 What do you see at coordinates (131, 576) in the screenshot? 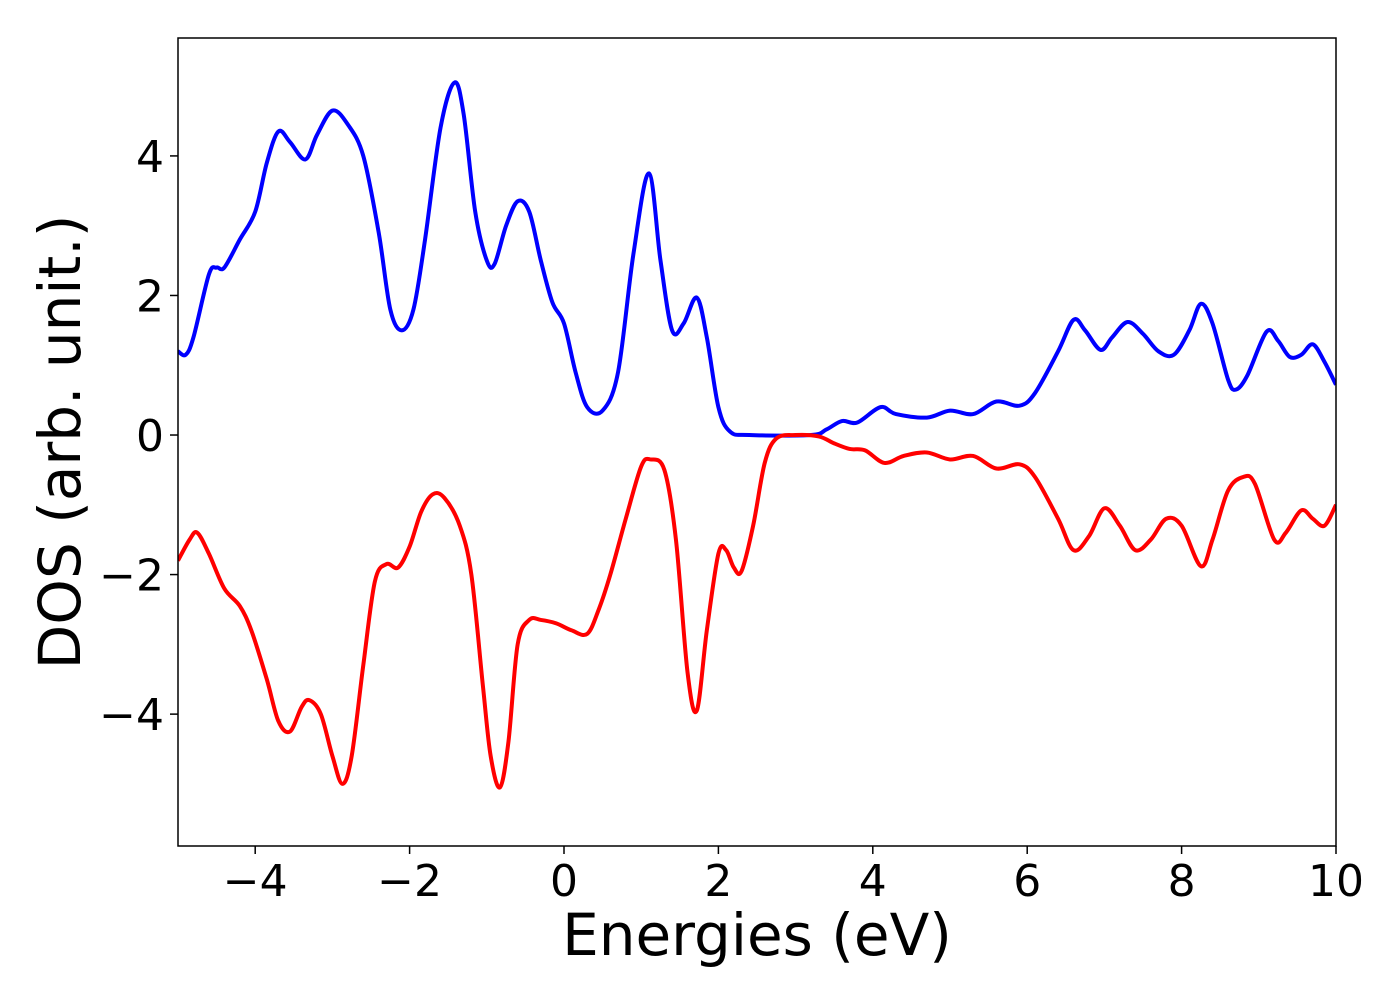
I see `y-tick-label: −2` at bounding box center [131, 576].